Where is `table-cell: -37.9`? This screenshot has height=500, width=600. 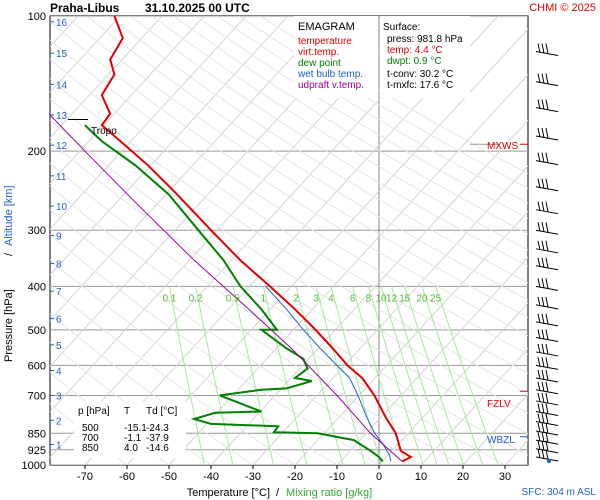 table-cell: -37.9 is located at coordinates (157, 438).